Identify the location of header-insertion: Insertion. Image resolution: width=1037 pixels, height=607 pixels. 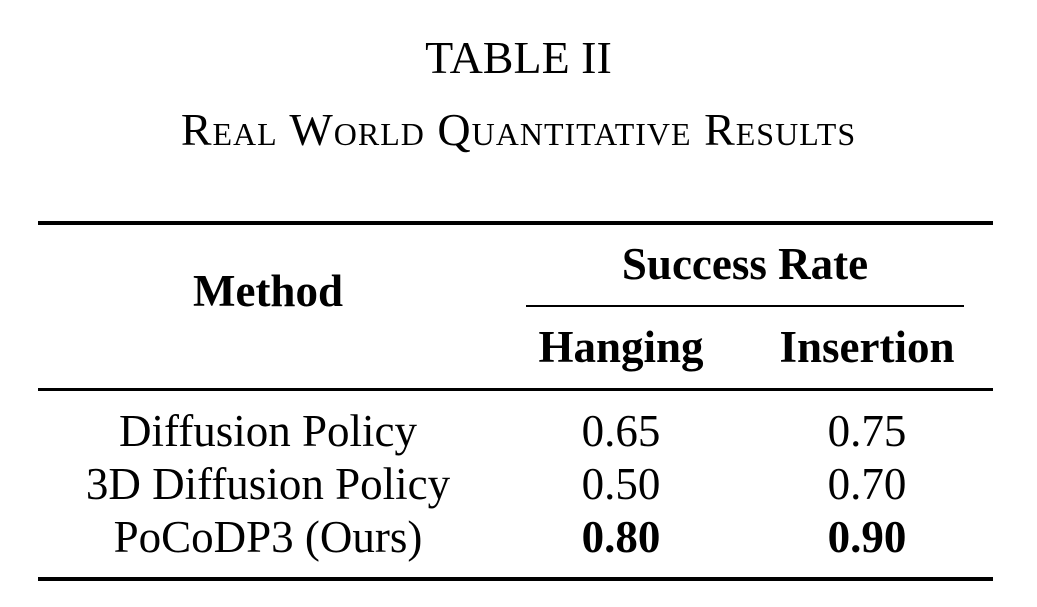
(867, 347).